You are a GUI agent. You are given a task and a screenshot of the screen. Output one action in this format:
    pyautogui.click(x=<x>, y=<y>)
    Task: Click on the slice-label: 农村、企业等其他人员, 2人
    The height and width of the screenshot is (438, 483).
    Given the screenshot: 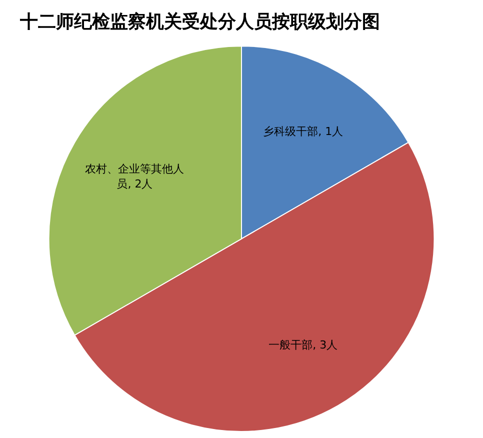 What is the action you would take?
    pyautogui.click(x=134, y=176)
    